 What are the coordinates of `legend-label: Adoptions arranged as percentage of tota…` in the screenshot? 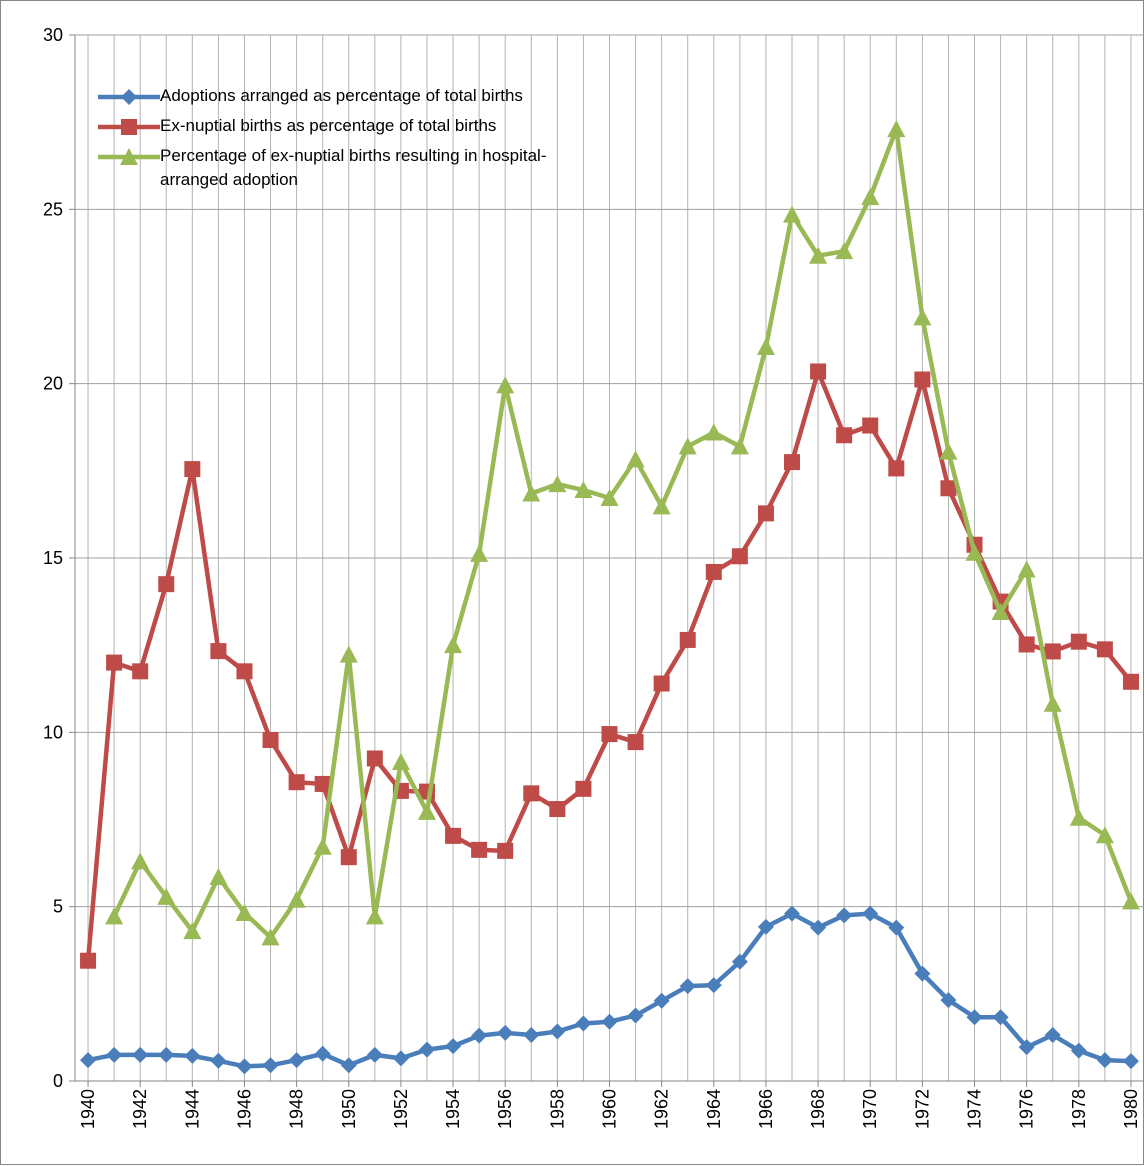 It's located at (341, 95).